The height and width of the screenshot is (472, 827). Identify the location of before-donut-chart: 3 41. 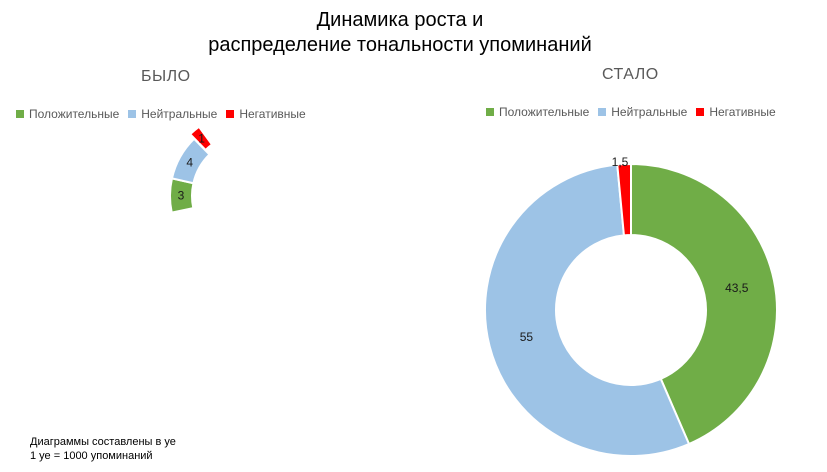
(191, 169).